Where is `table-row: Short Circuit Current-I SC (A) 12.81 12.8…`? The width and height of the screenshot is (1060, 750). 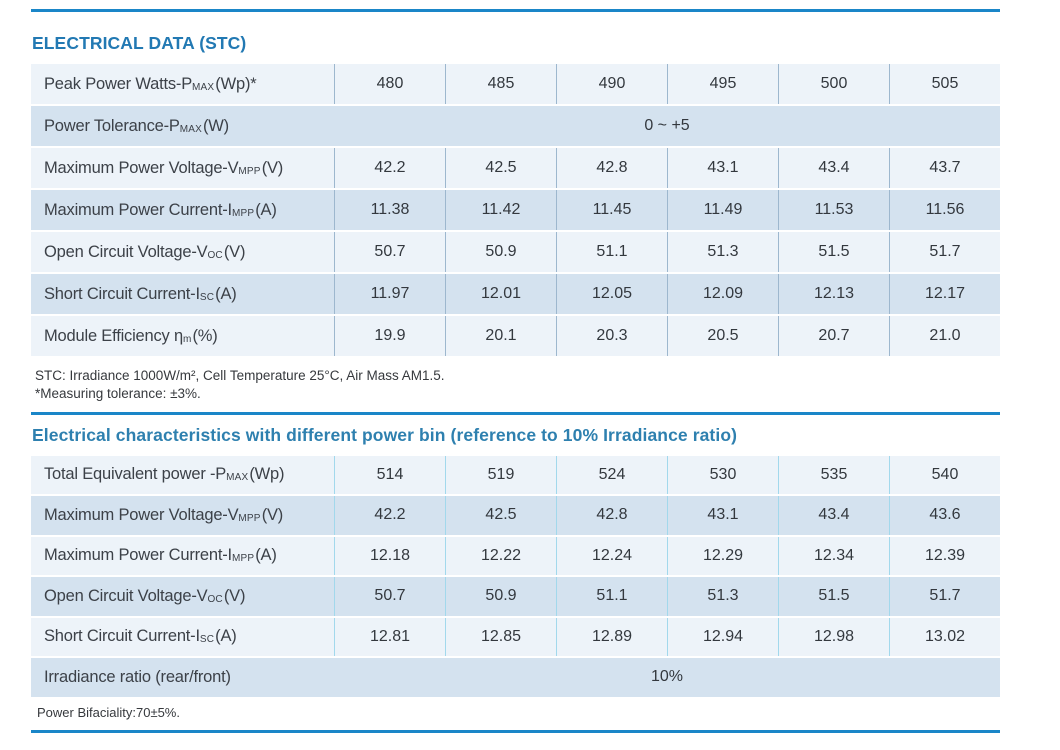 table-row: Short Circuit Current-I SC (A) 12.81 12.8… is located at coordinates (515, 637).